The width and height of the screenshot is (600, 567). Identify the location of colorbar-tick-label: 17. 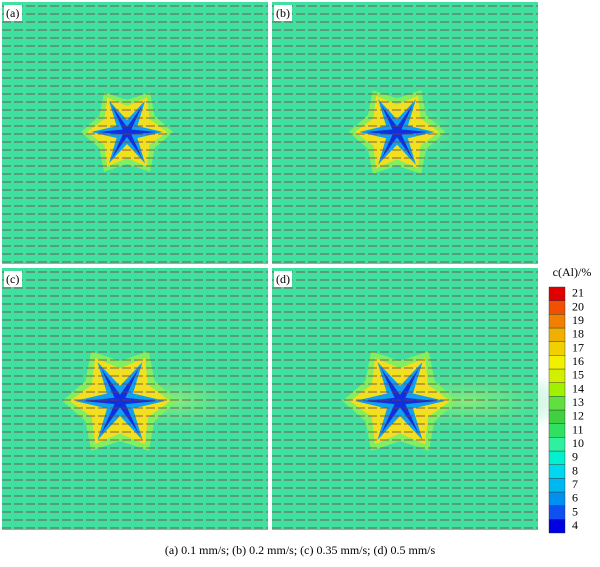
(578, 347).